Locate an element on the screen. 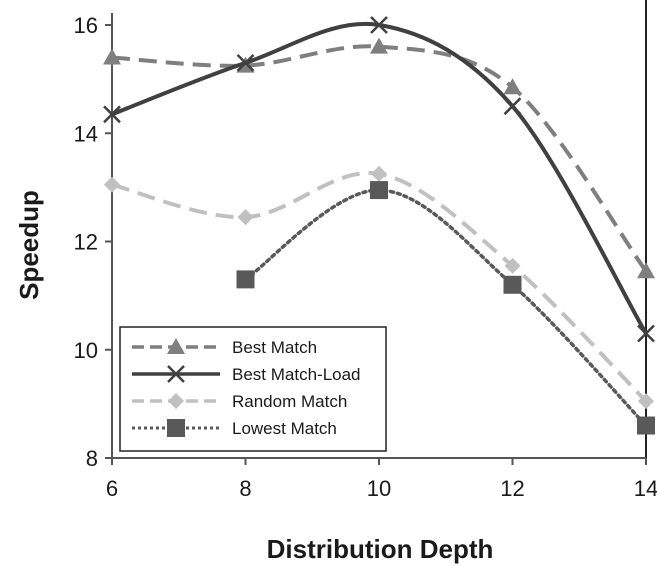 Image resolution: width=657 pixels, height=566 pixels. x-tick-label: 14 is located at coordinates (645, 488).